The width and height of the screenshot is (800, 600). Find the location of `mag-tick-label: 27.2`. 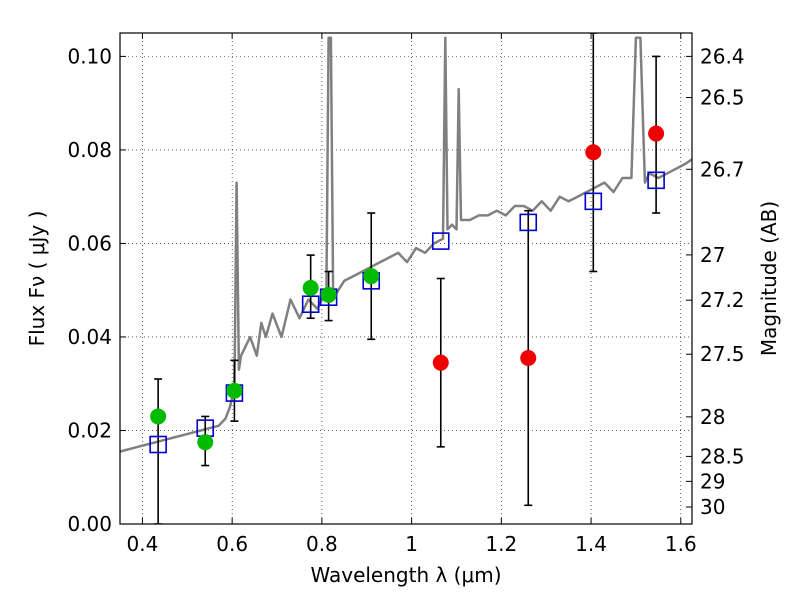

mag-tick-label: 27.2 is located at coordinates (722, 300).